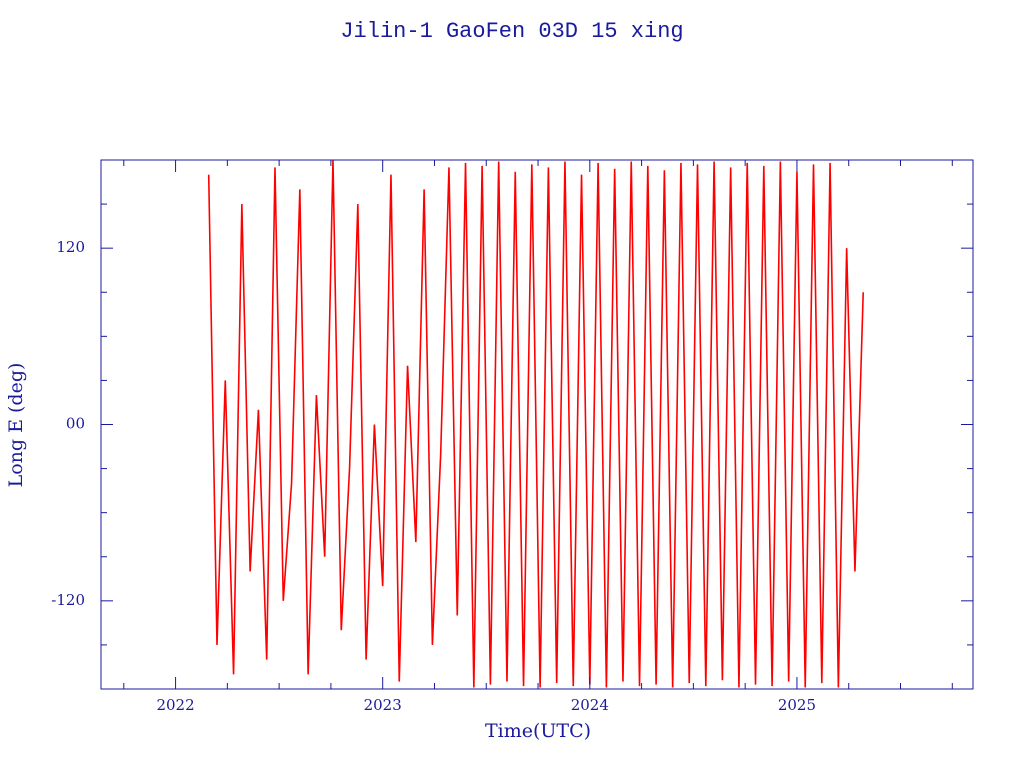 The width and height of the screenshot is (1024, 768). Describe the element at coordinates (175, 705) in the screenshot. I see `x-tick-label: 2022` at that location.